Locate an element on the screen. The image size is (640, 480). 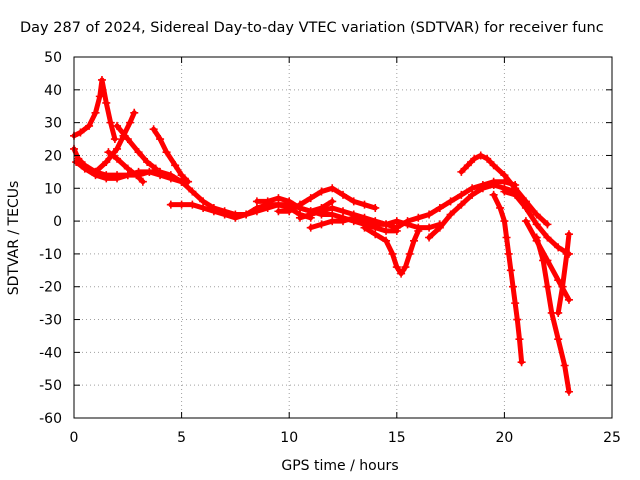
x-tick-label: 0 is located at coordinates (74, 438).